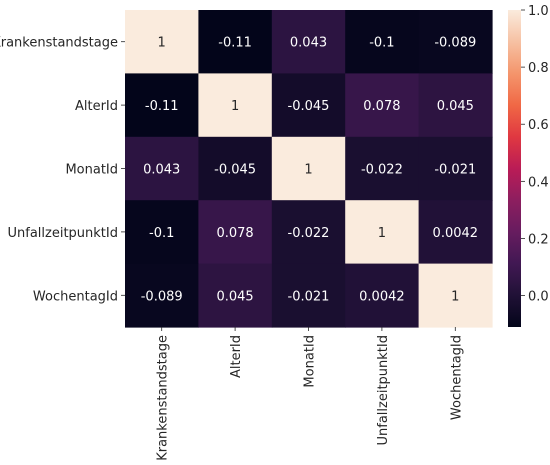 This screenshot has width=550, height=465. I want to click on colorbar-tick-label: 0.6, so click(538, 125).